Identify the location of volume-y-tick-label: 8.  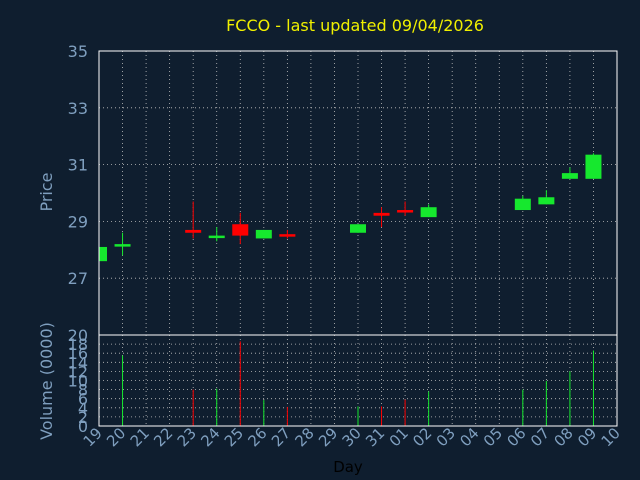
(83, 390).